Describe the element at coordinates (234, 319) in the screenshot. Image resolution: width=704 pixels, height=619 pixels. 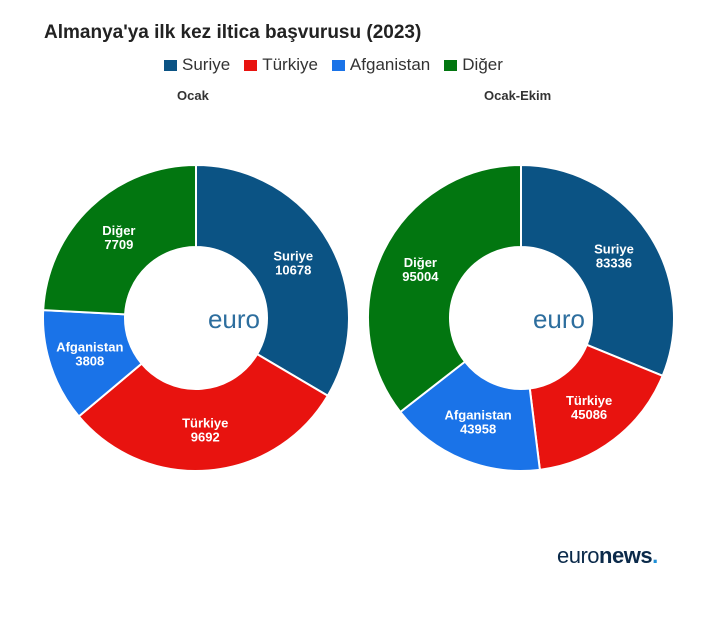
I see `center-watermark-0: euro` at that location.